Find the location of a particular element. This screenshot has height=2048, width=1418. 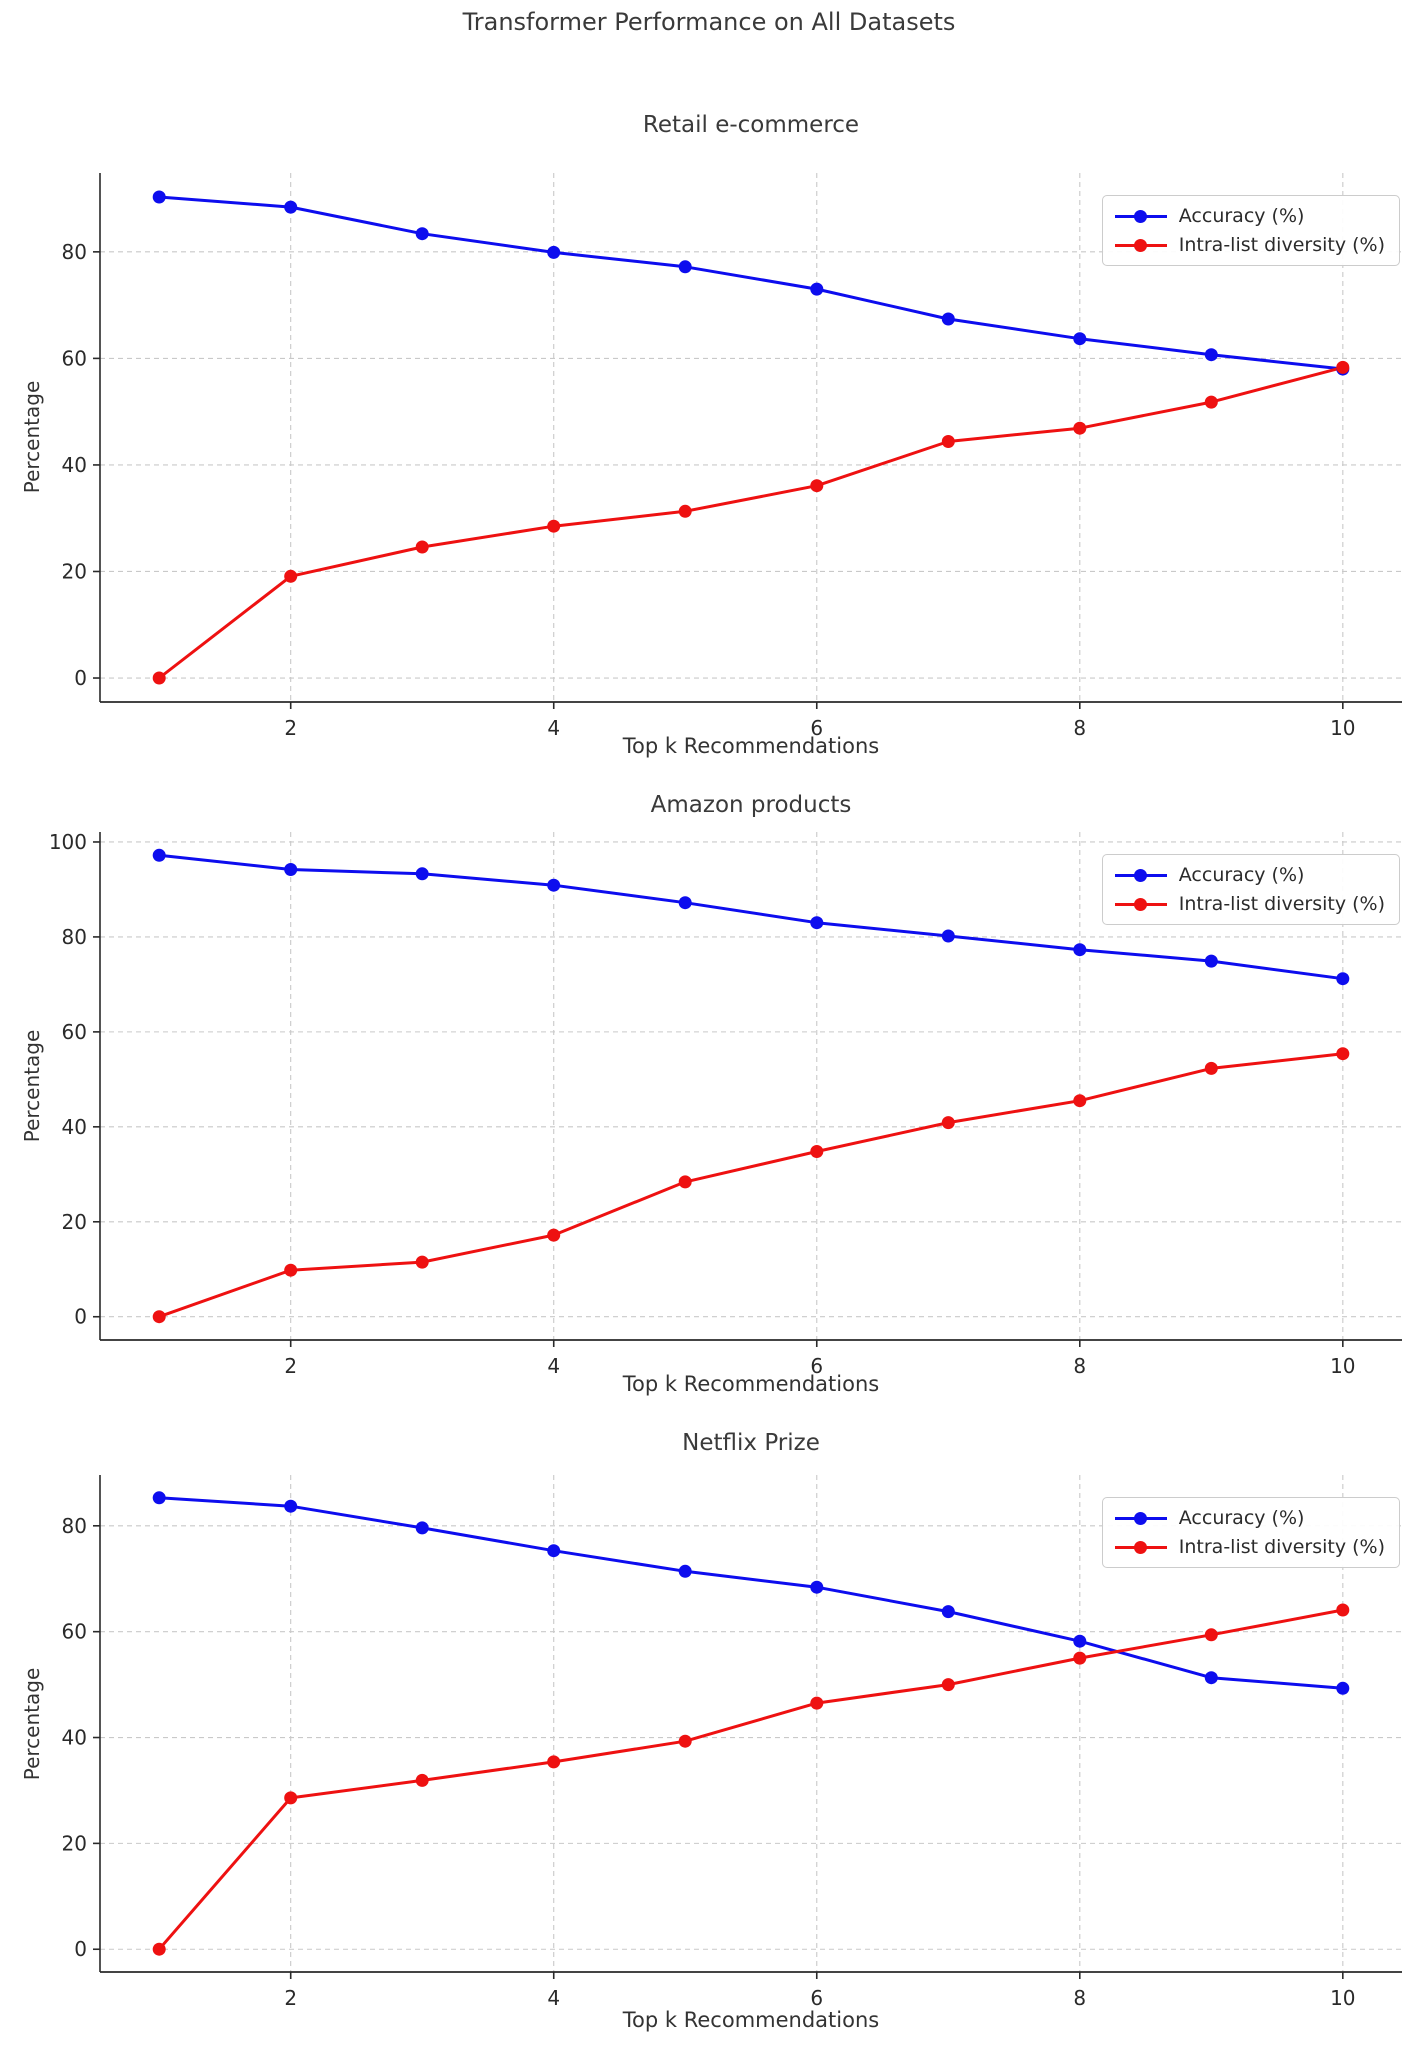

figure-title: Transformer Performance on All Datasets is located at coordinates (709, 22).